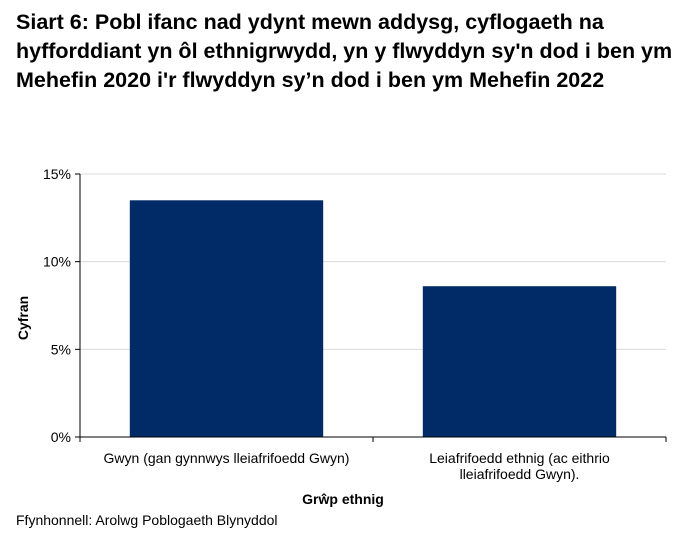  What do you see at coordinates (61, 437) in the screenshot?
I see `y-tick-label: 0%` at bounding box center [61, 437].